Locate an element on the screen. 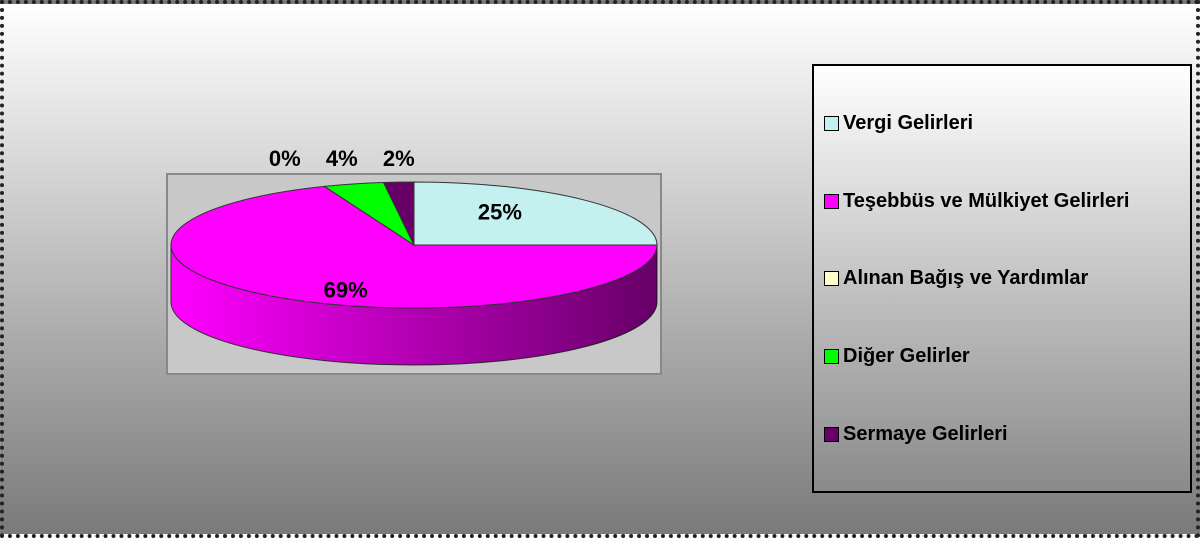 This screenshot has height=542, width=1200. legend-item: Vergi Gelirleri is located at coordinates (1007, 123).